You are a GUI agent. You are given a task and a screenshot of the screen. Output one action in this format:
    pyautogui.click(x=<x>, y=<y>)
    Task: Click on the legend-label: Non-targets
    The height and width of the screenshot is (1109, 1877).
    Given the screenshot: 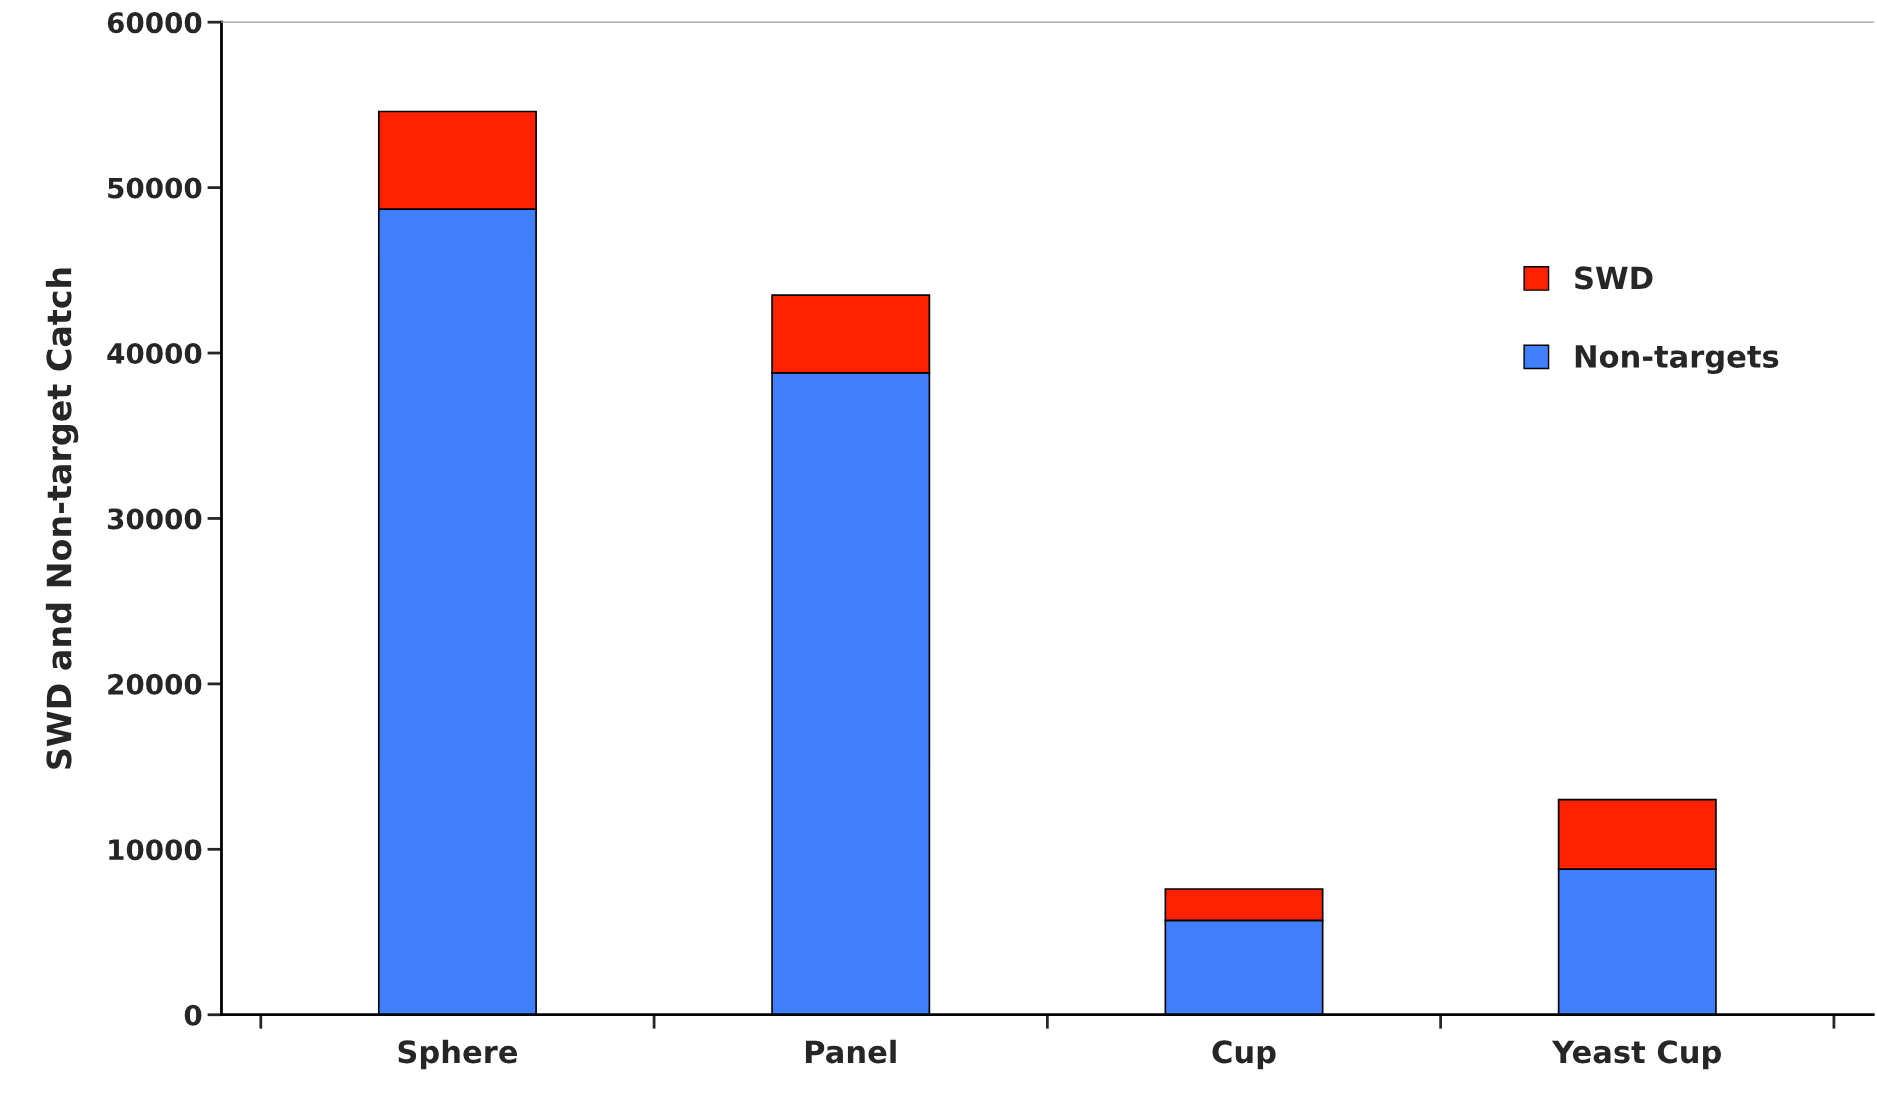 What is the action you would take?
    pyautogui.click(x=1677, y=360)
    